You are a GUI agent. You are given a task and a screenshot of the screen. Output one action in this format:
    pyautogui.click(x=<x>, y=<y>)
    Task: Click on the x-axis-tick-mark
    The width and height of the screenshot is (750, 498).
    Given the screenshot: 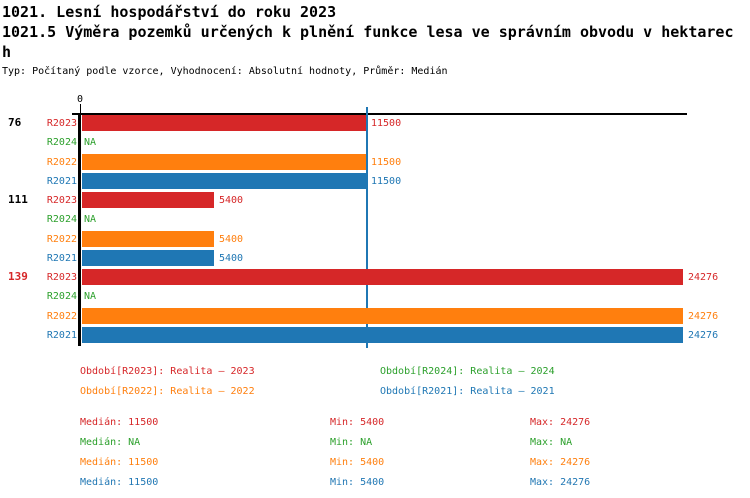 What is the action you would take?
    pyautogui.click(x=80, y=109)
    